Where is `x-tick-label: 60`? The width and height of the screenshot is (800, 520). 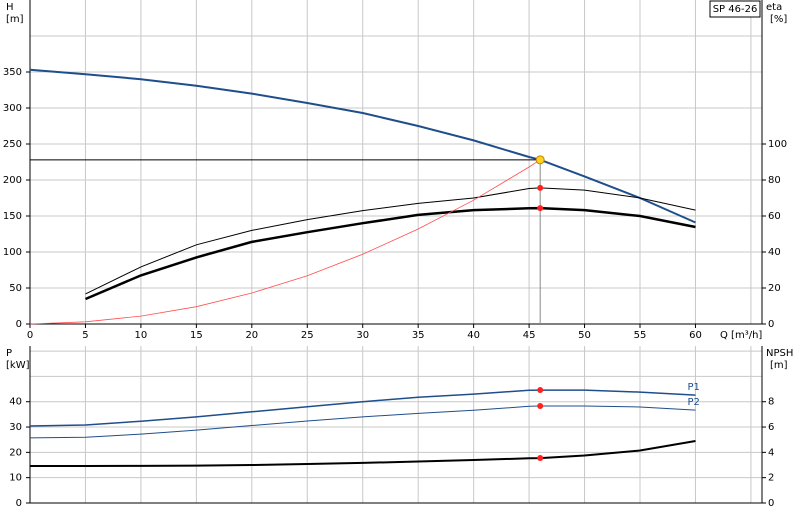 x-tick-label: 60 is located at coordinates (695, 335).